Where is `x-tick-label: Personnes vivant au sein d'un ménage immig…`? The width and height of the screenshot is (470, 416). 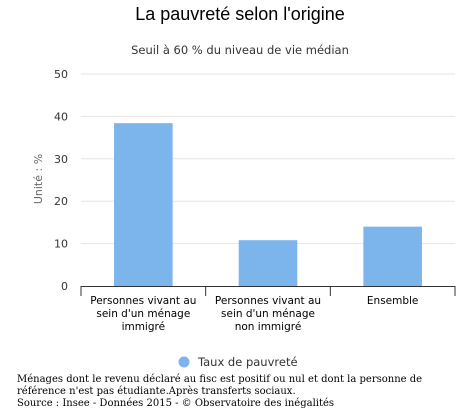
x-tick-label: Personnes vivant au sein d'un ménage immig… is located at coordinates (143, 314).